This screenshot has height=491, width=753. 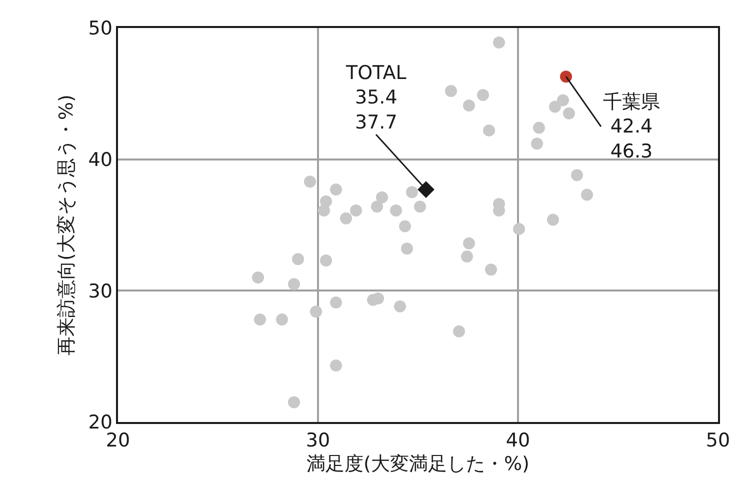 I want to click on annotation: TOTAL 35.4 37.7, so click(x=376, y=98).